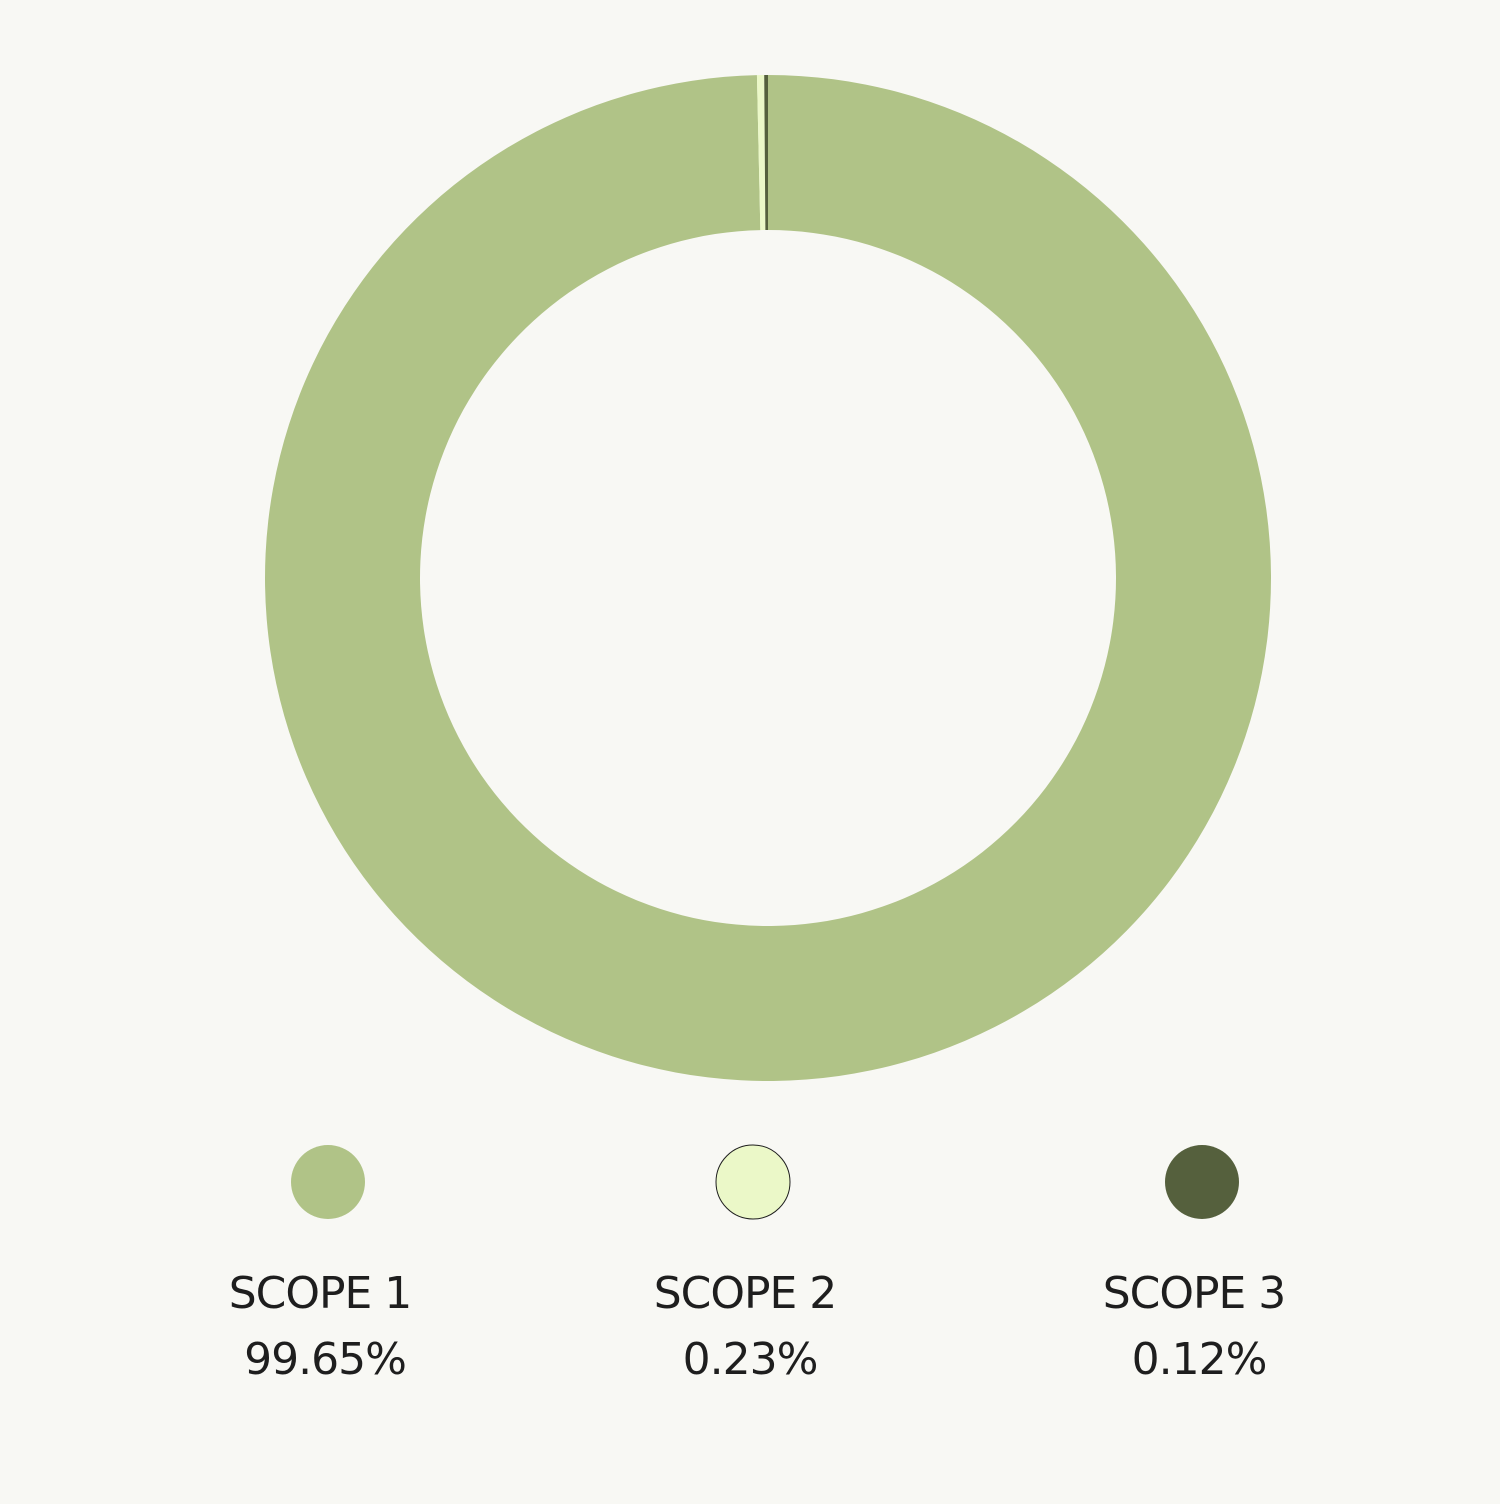 This screenshot has width=1500, height=1504. Describe the element at coordinates (745, 1293) in the screenshot. I see `legend-label: SCOPE 2` at that location.